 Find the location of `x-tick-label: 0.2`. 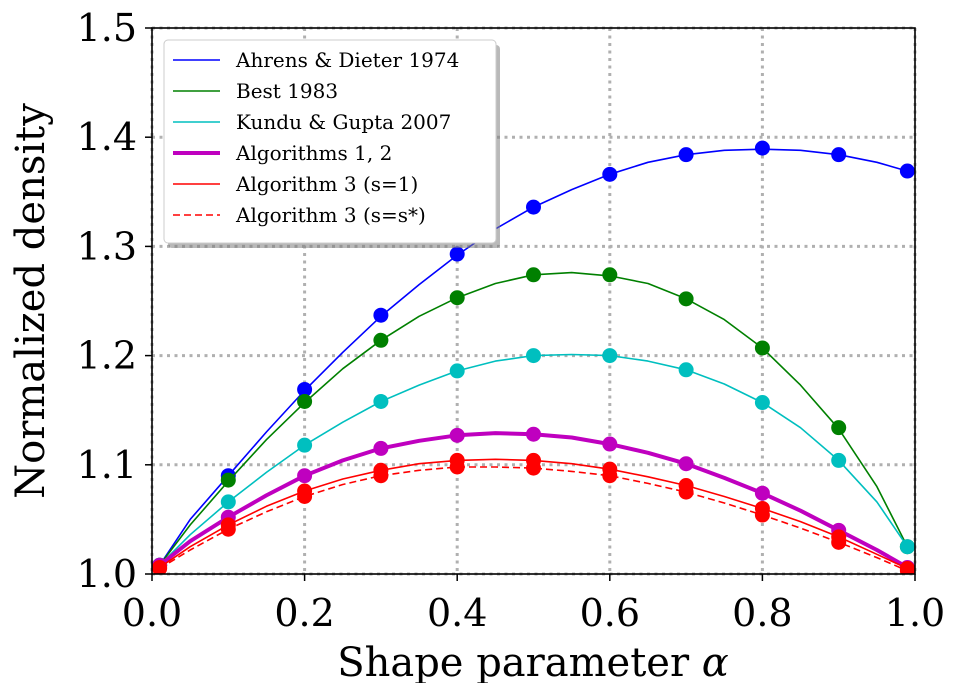

x-tick-label: 0.2 is located at coordinates (304, 613).